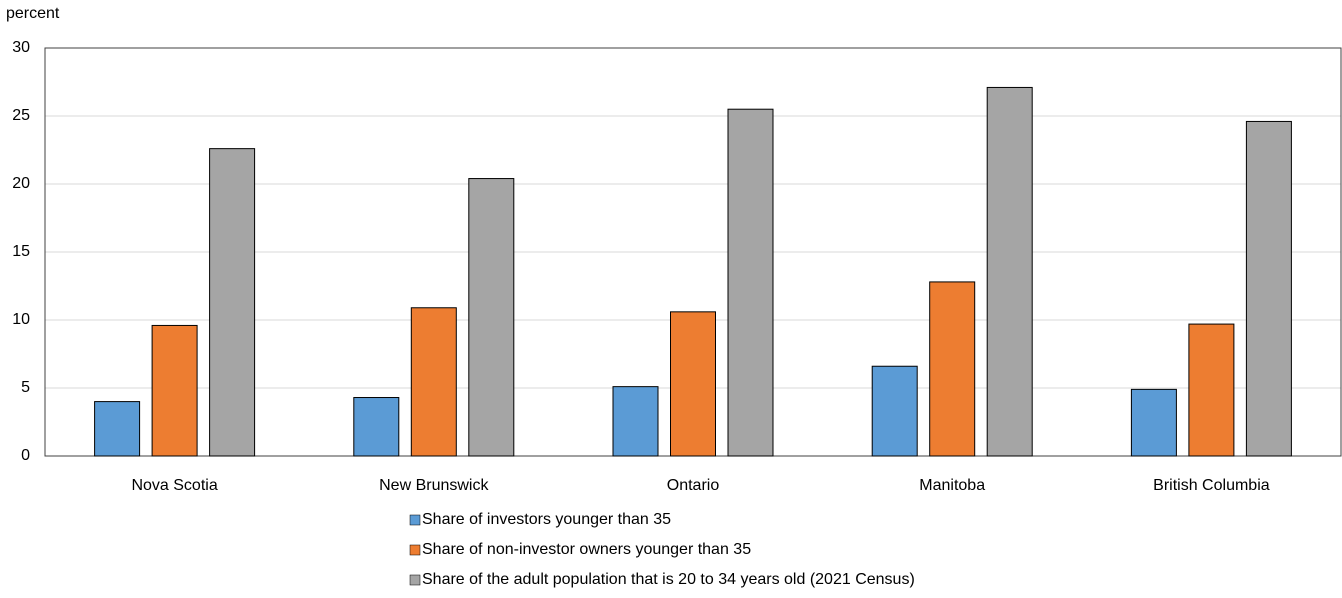 This screenshot has width=1342, height=598. What do you see at coordinates (21, 47) in the screenshot?
I see `y-tick-label: 30` at bounding box center [21, 47].